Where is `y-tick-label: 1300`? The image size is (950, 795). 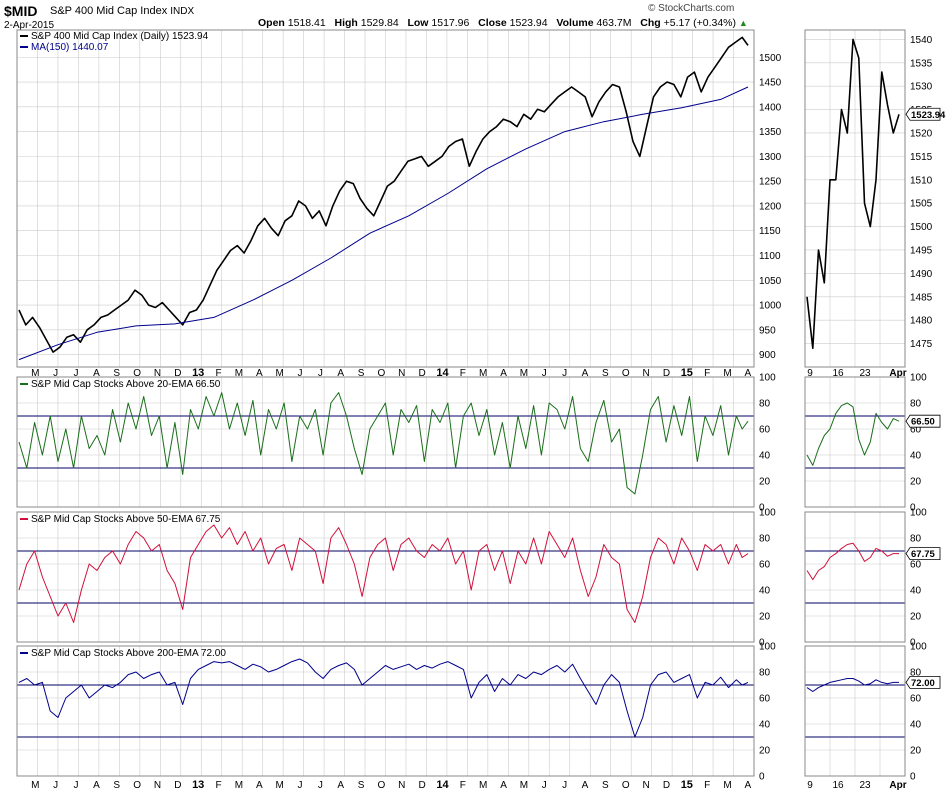 y-tick-label: 1300 is located at coordinates (770, 157).